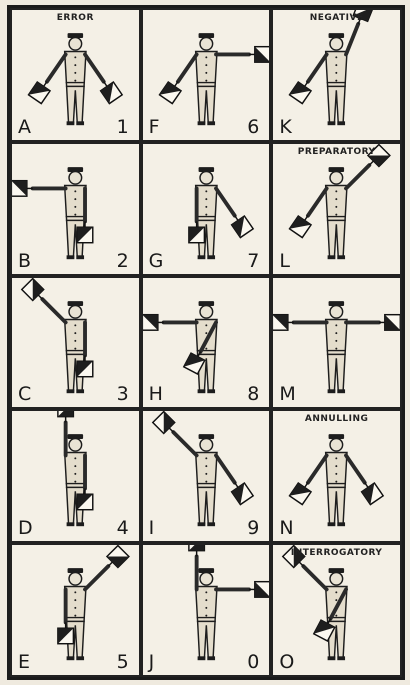 The height and width of the screenshot is (685, 410). Describe the element at coordinates (336, 151) in the screenshot. I see `signal-caption: PREPARATORY` at that location.